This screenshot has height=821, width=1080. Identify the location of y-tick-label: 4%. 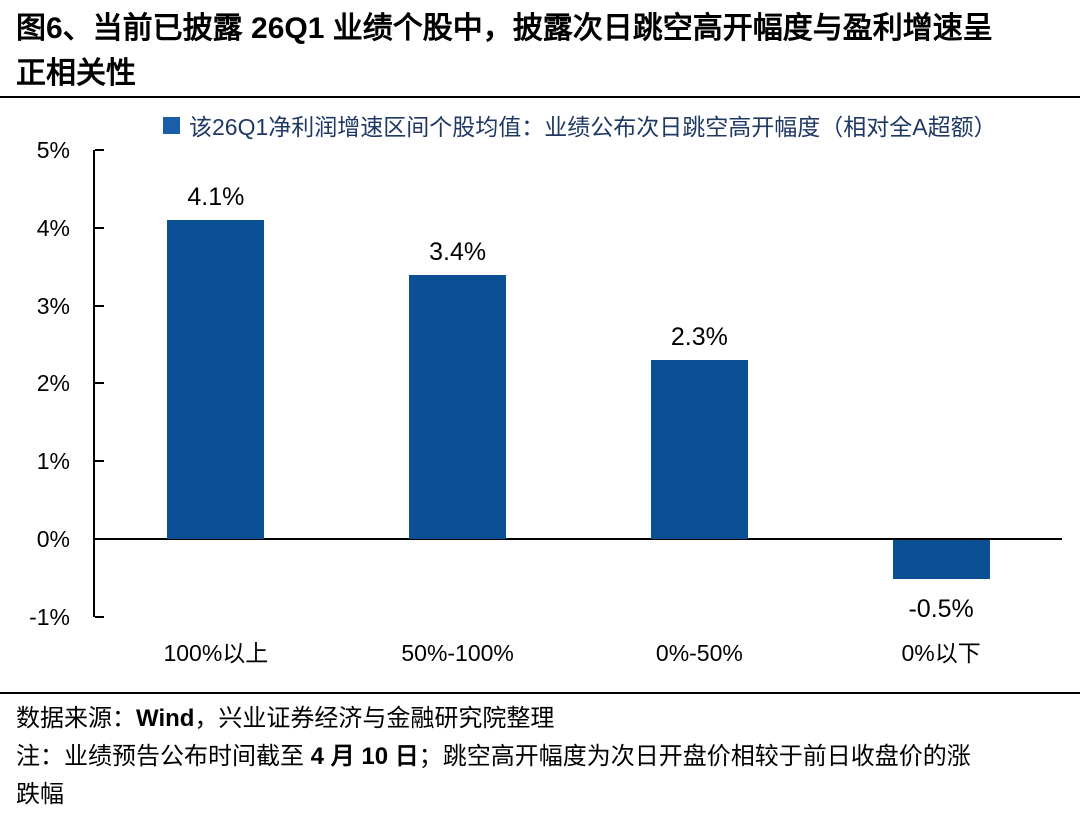
(53, 227).